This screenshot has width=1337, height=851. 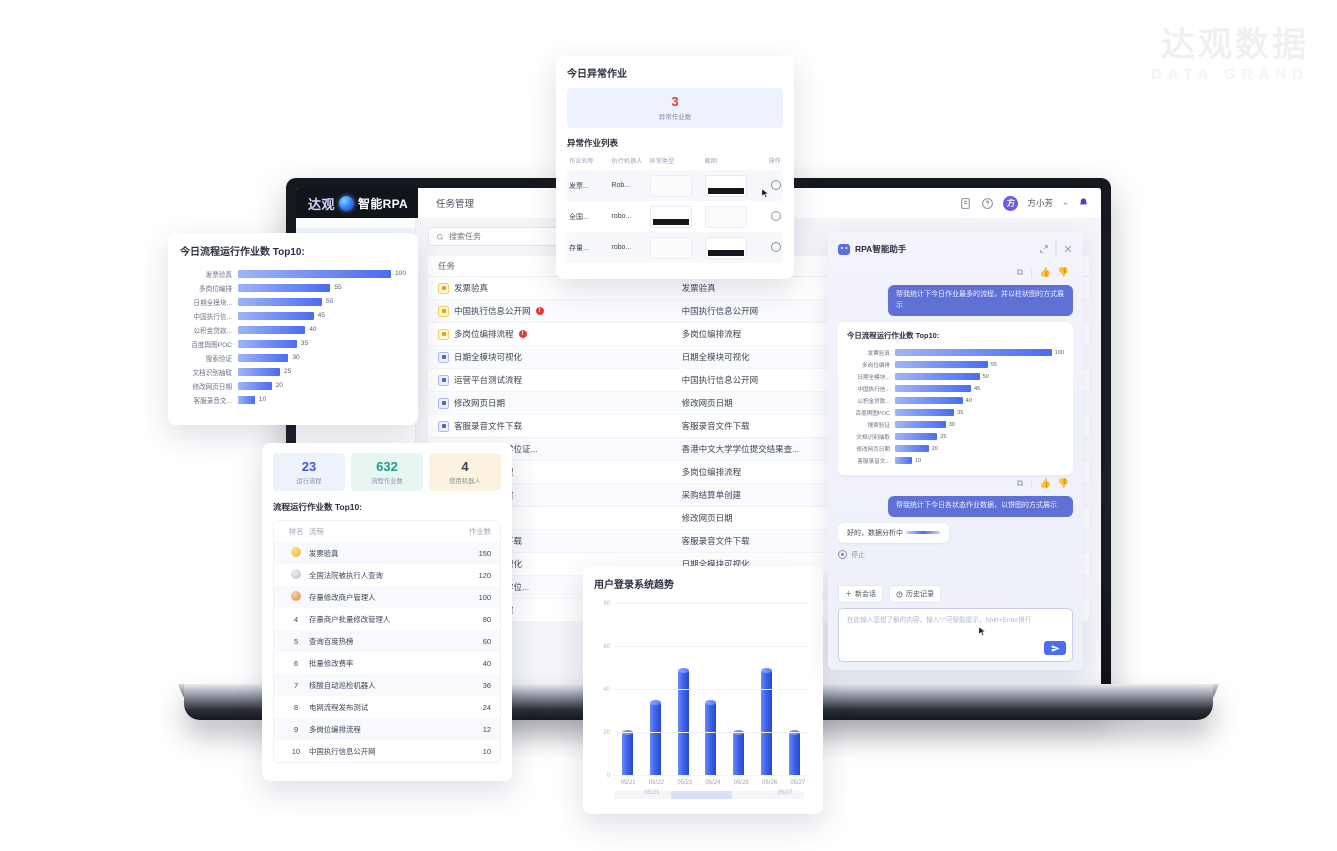 What do you see at coordinates (321, 315) in the screenshot?
I see `bar-value-label: 45` at bounding box center [321, 315].